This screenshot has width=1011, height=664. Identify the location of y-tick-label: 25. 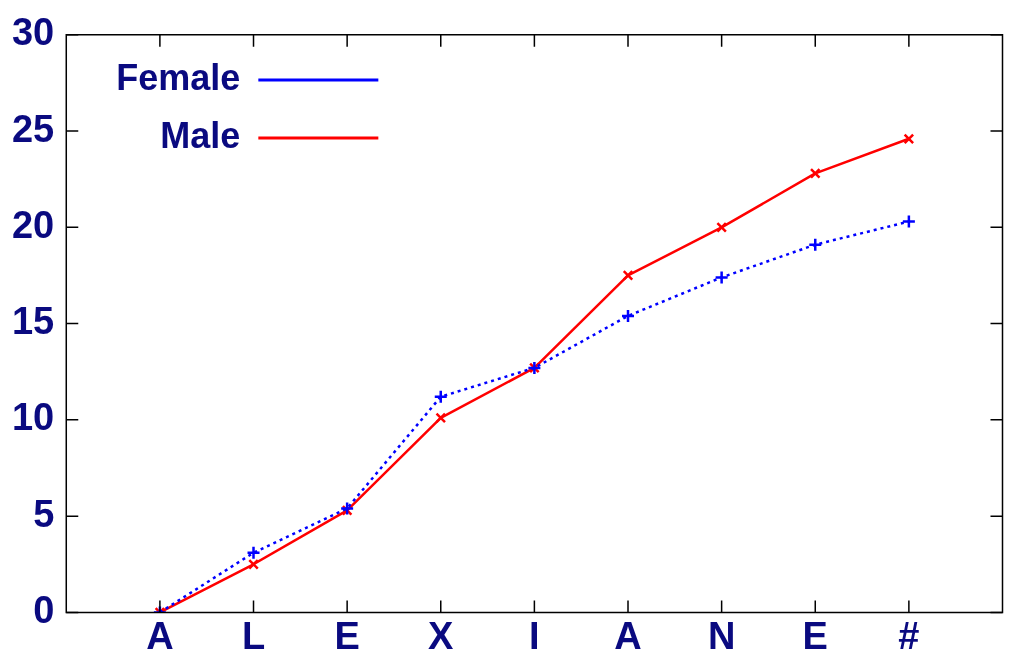
(33, 128).